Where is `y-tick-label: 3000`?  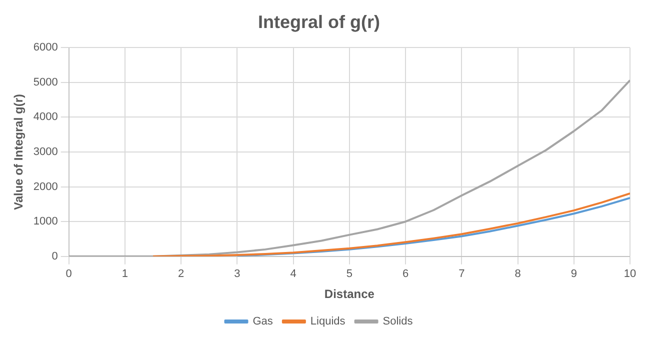 y-tick-label: 3000 is located at coordinates (45, 152).